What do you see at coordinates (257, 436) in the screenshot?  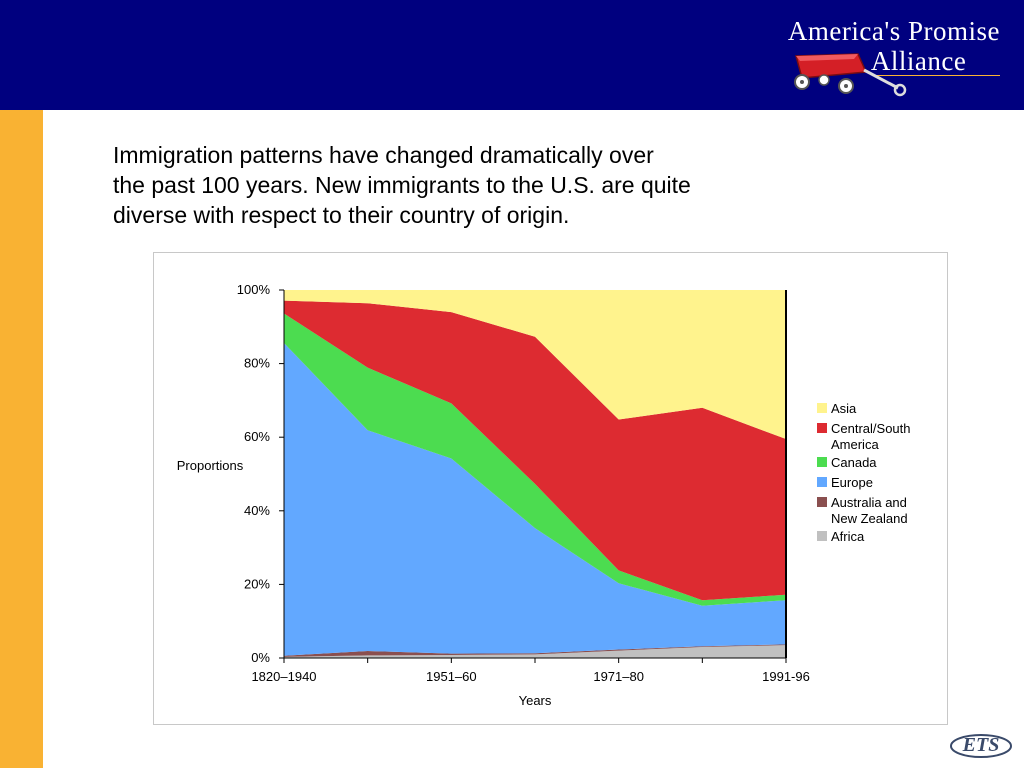 I see `y-tick-label: 60%` at bounding box center [257, 436].